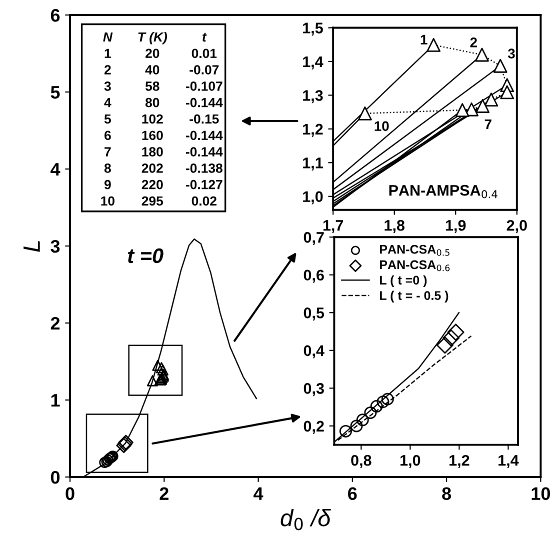 Image resolution: width=557 pixels, height=534 pixels. What do you see at coordinates (152, 86) in the screenshot?
I see `annotation: 58` at bounding box center [152, 86].